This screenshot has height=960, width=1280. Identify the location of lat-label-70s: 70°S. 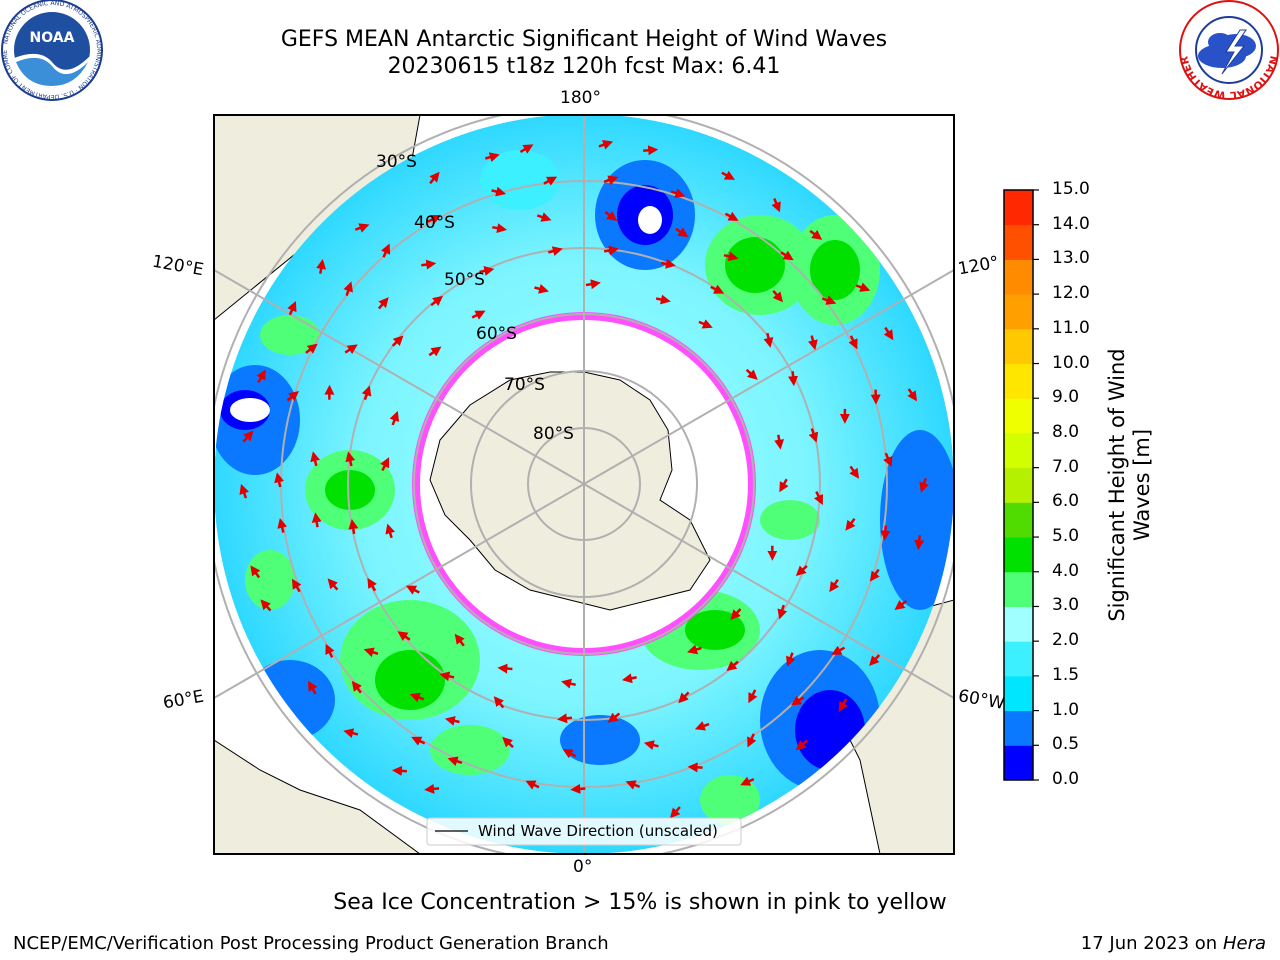
(524, 385).